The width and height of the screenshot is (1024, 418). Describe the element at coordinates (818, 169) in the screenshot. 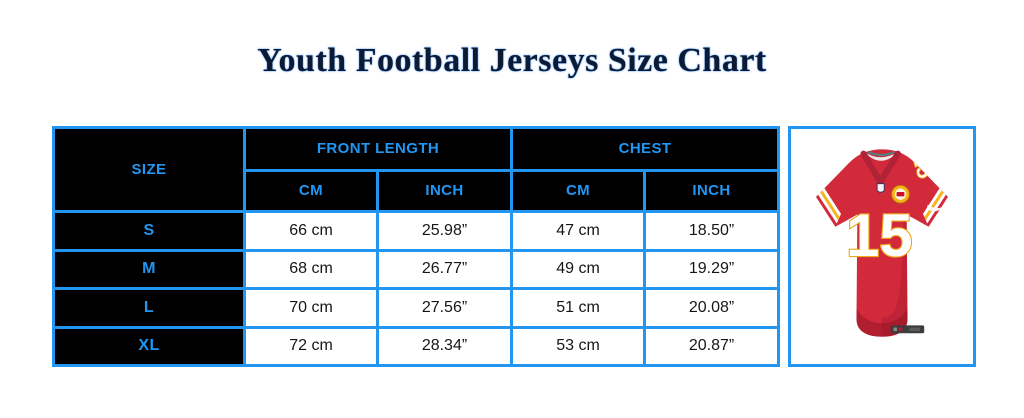

I see `left-shoulder-number: 15` at that location.